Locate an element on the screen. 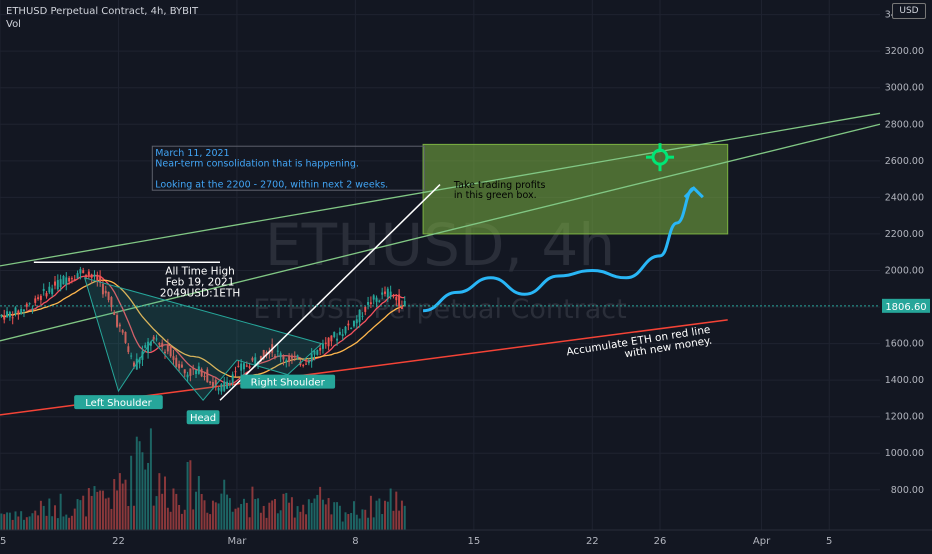 Image resolution: width=932 pixels, height=554 pixels. box-note-line: in this green box. is located at coordinates (495, 195).